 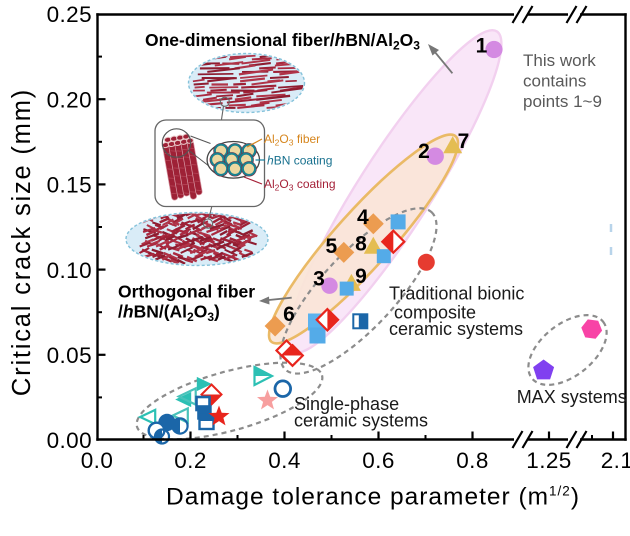 I want to click on svg-text: 7, so click(x=464, y=141).